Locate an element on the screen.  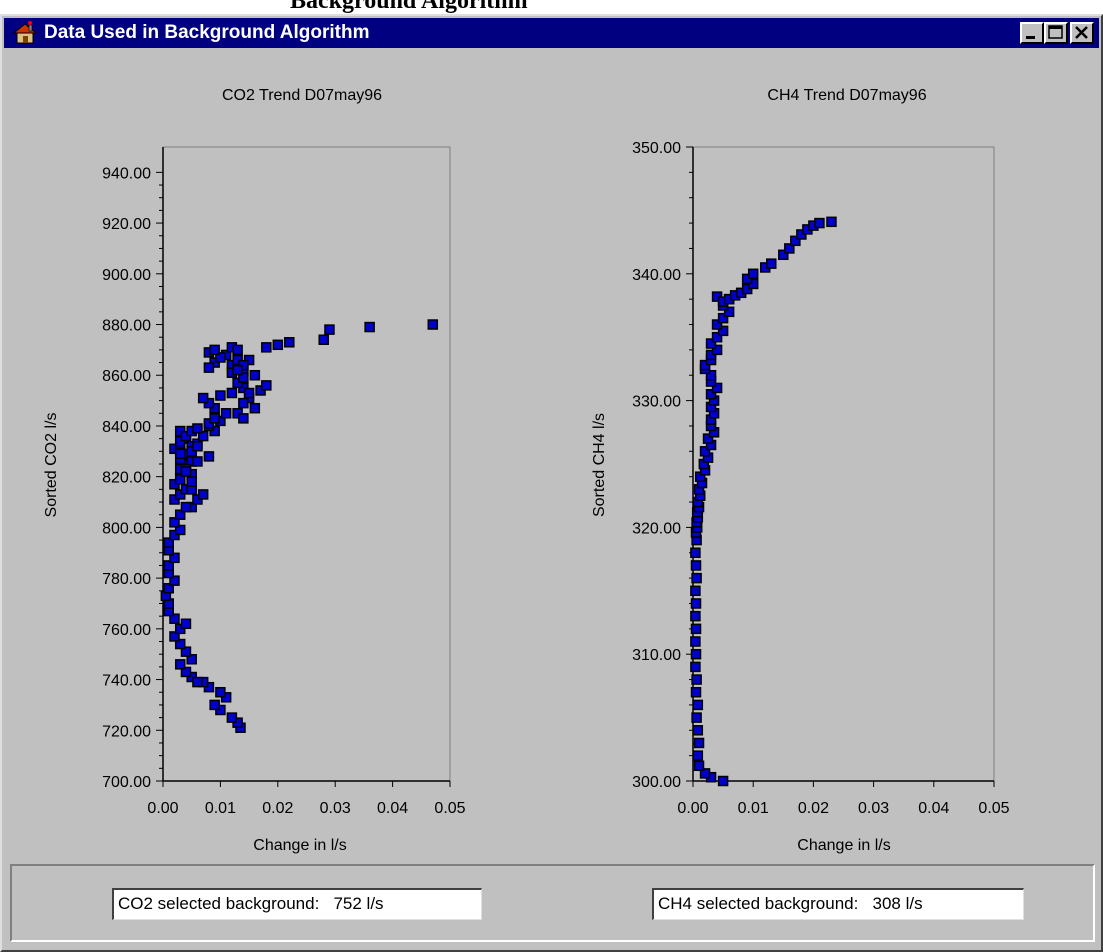
co2-x-tick-label: 0.01 is located at coordinates (220, 808).